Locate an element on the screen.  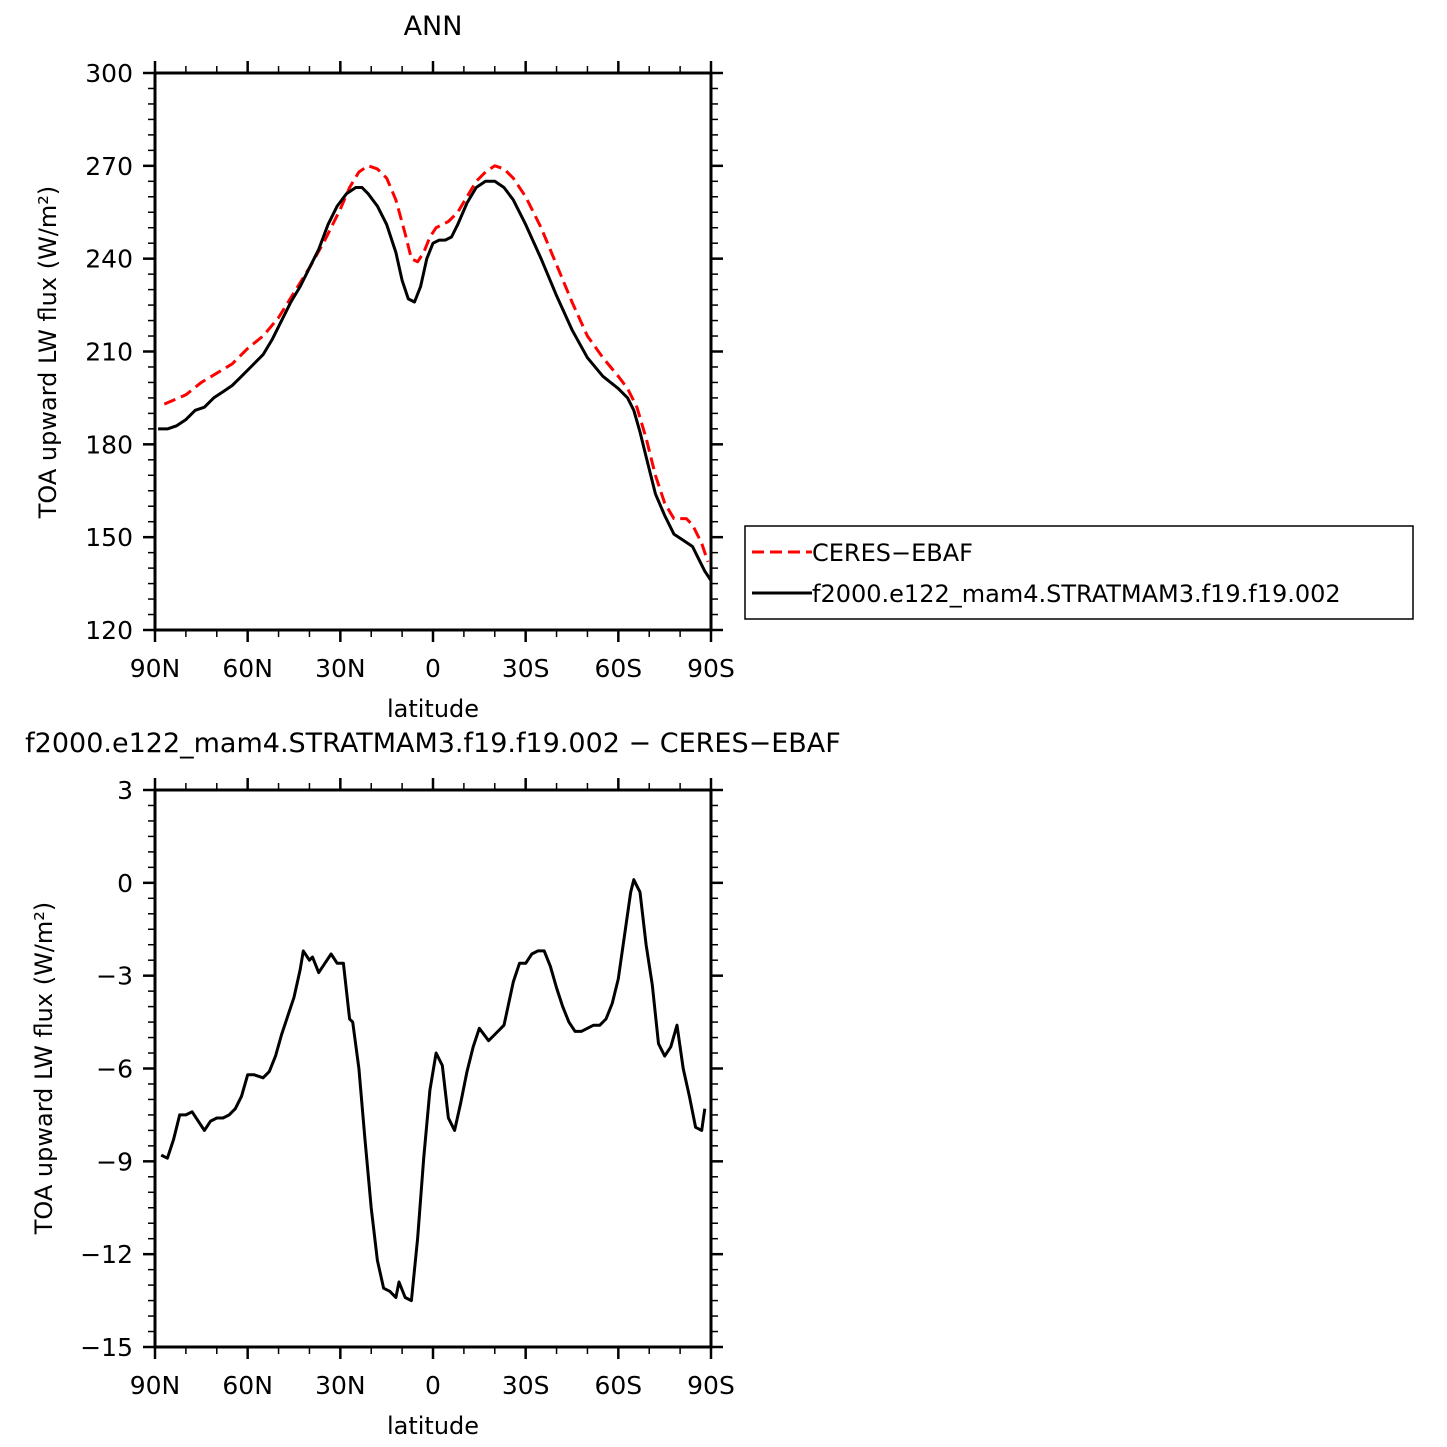
legend-box is located at coordinates (1079, 572).